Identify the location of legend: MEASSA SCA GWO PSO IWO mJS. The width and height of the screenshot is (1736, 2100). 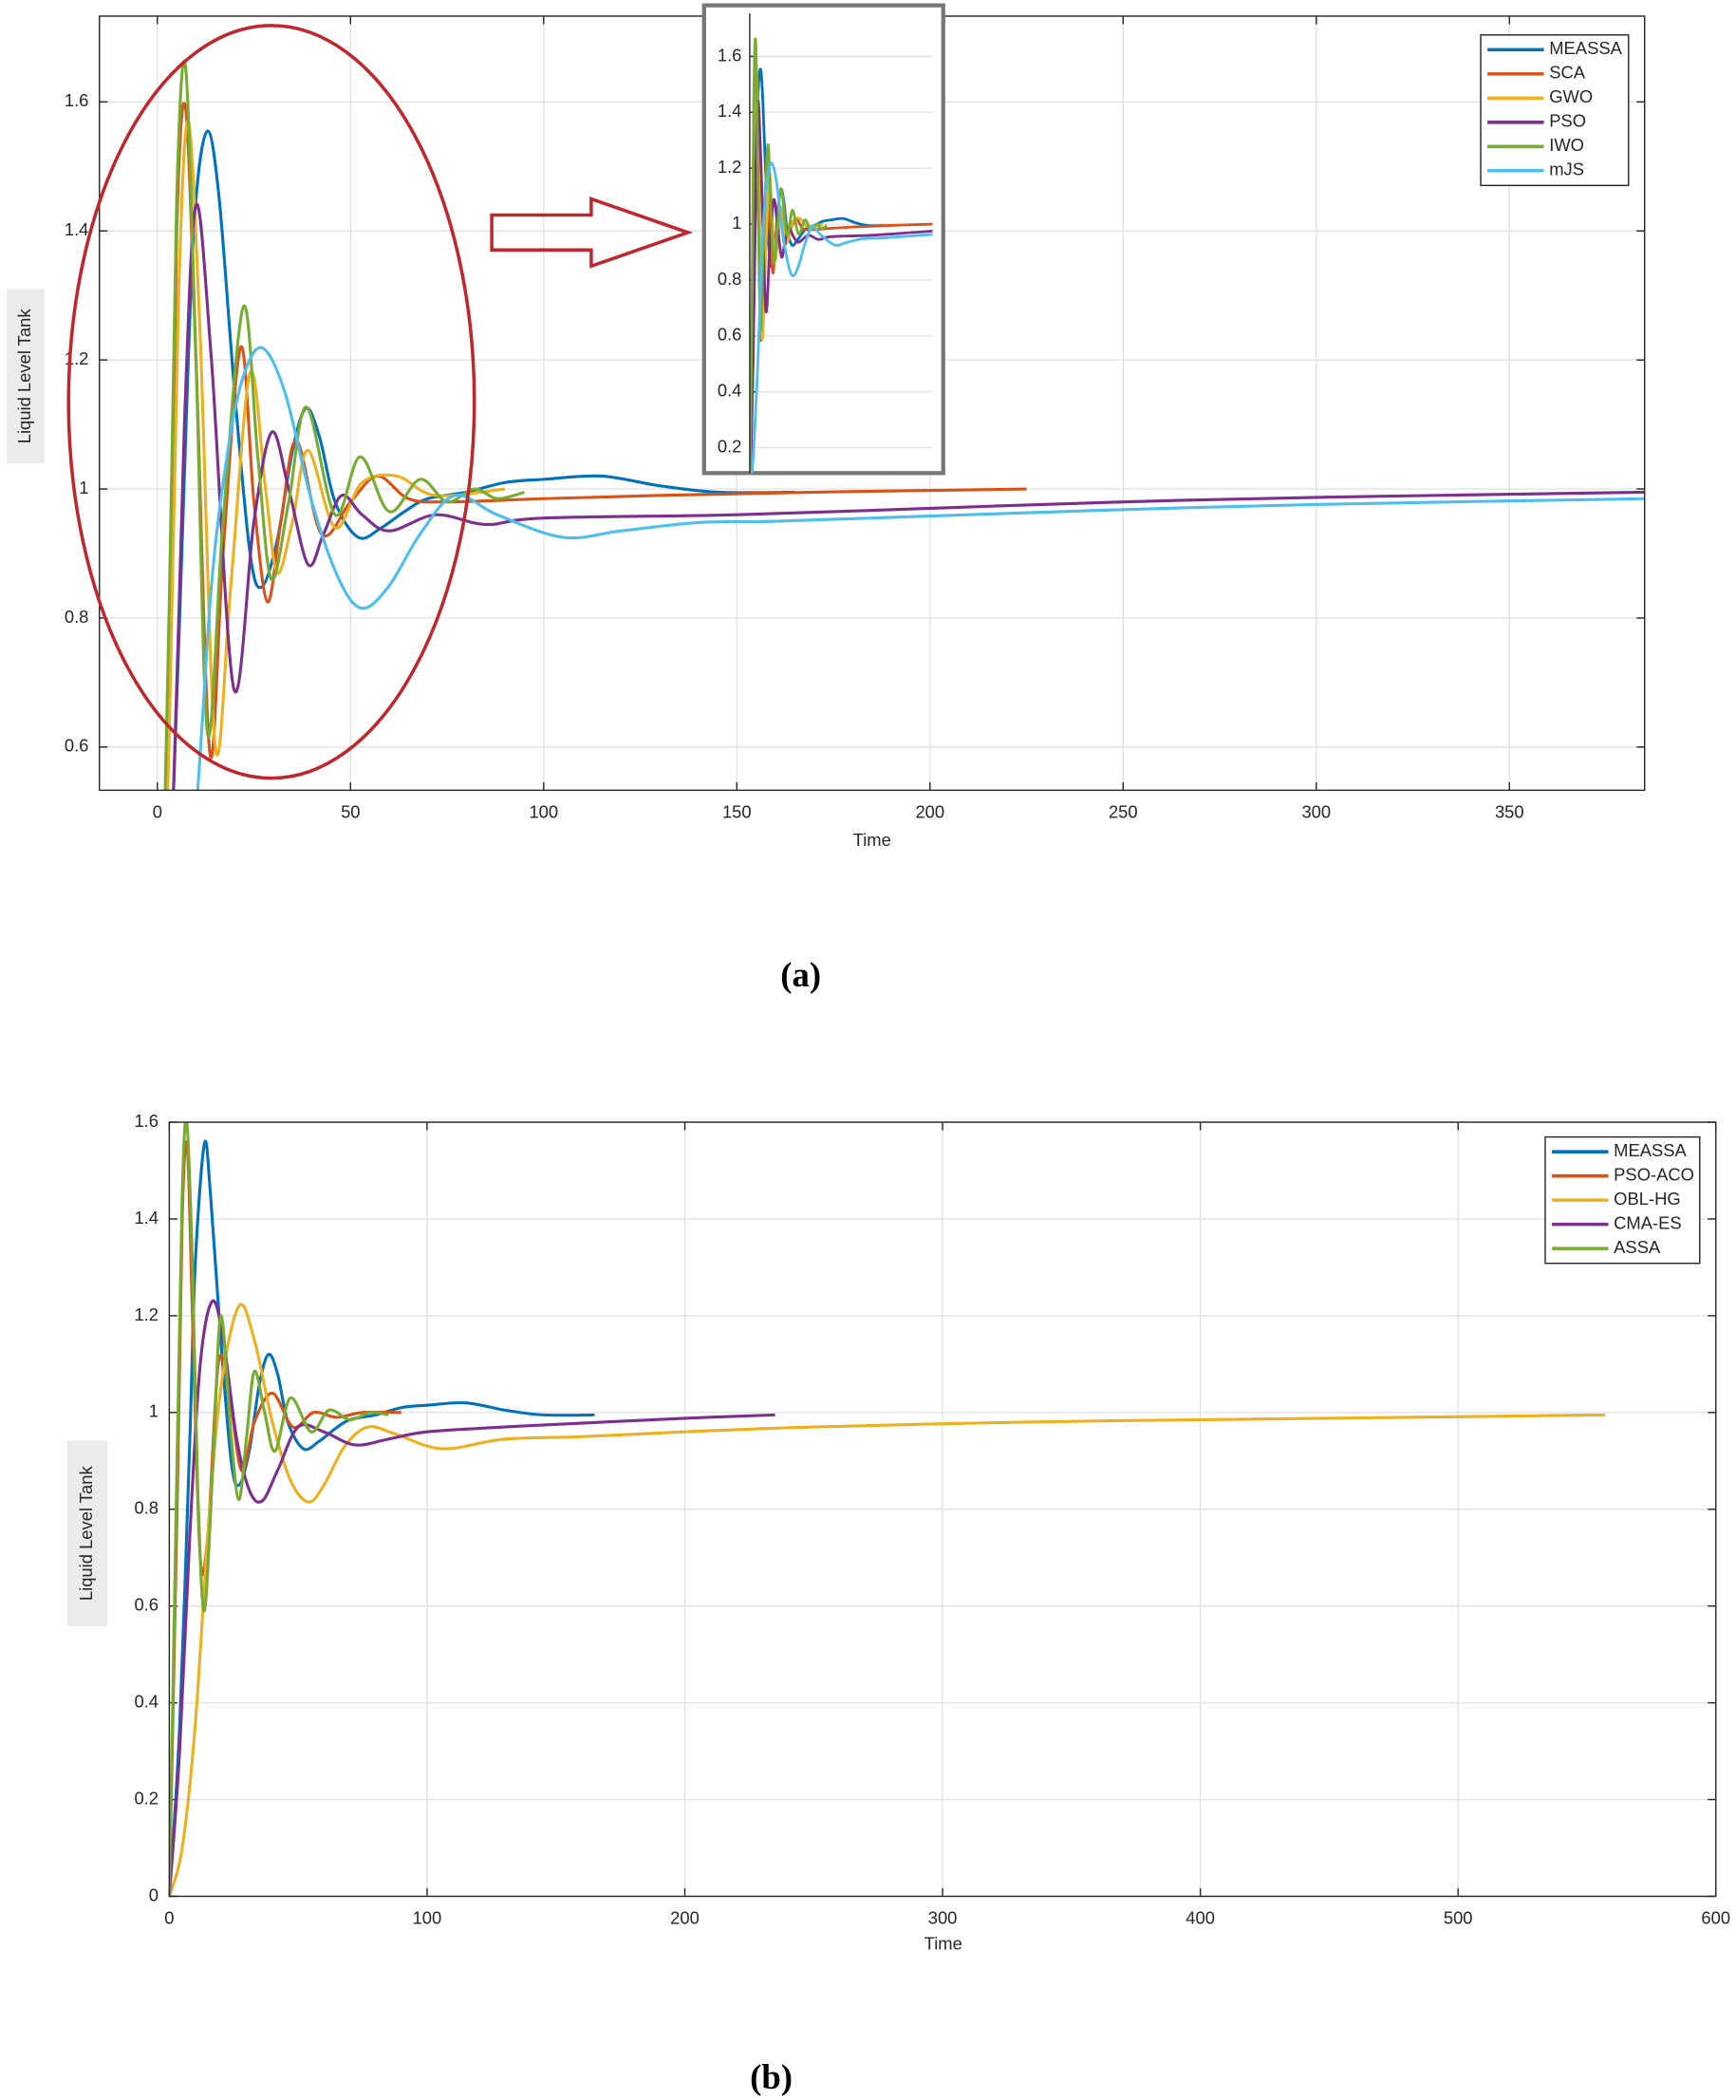
(1555, 110).